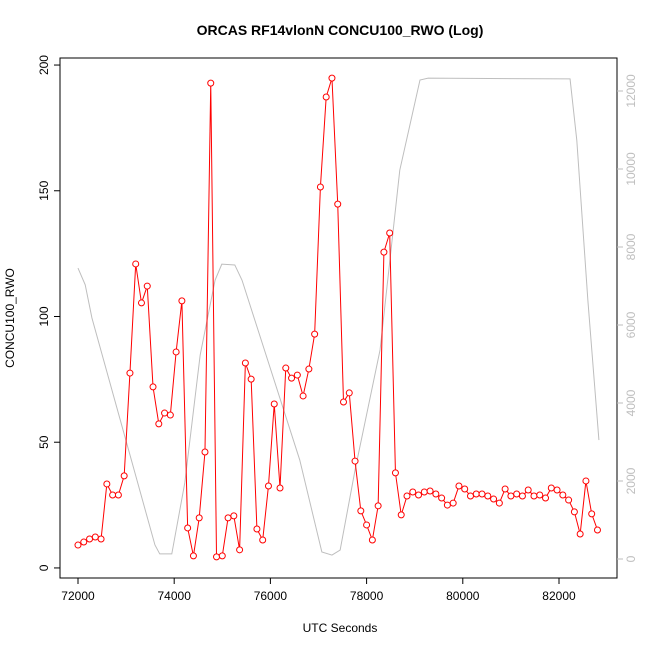 The width and height of the screenshot is (650, 655). I want to click on x-tick-label: 78000, so click(367, 596).